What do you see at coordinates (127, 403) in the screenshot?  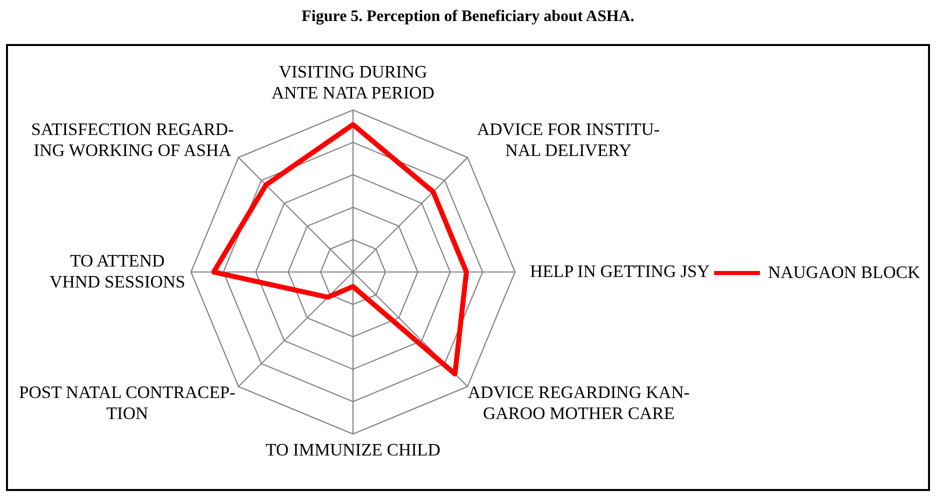 I see `spoke-label: POST NATAL CONTRACEP- TION` at bounding box center [127, 403].